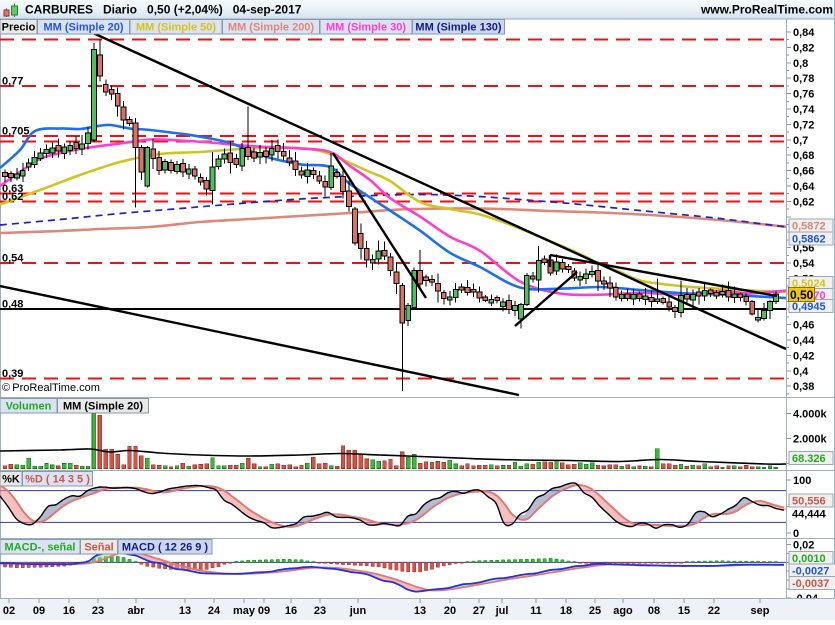  I want to click on svg-text: 0,02, so click(803, 546).